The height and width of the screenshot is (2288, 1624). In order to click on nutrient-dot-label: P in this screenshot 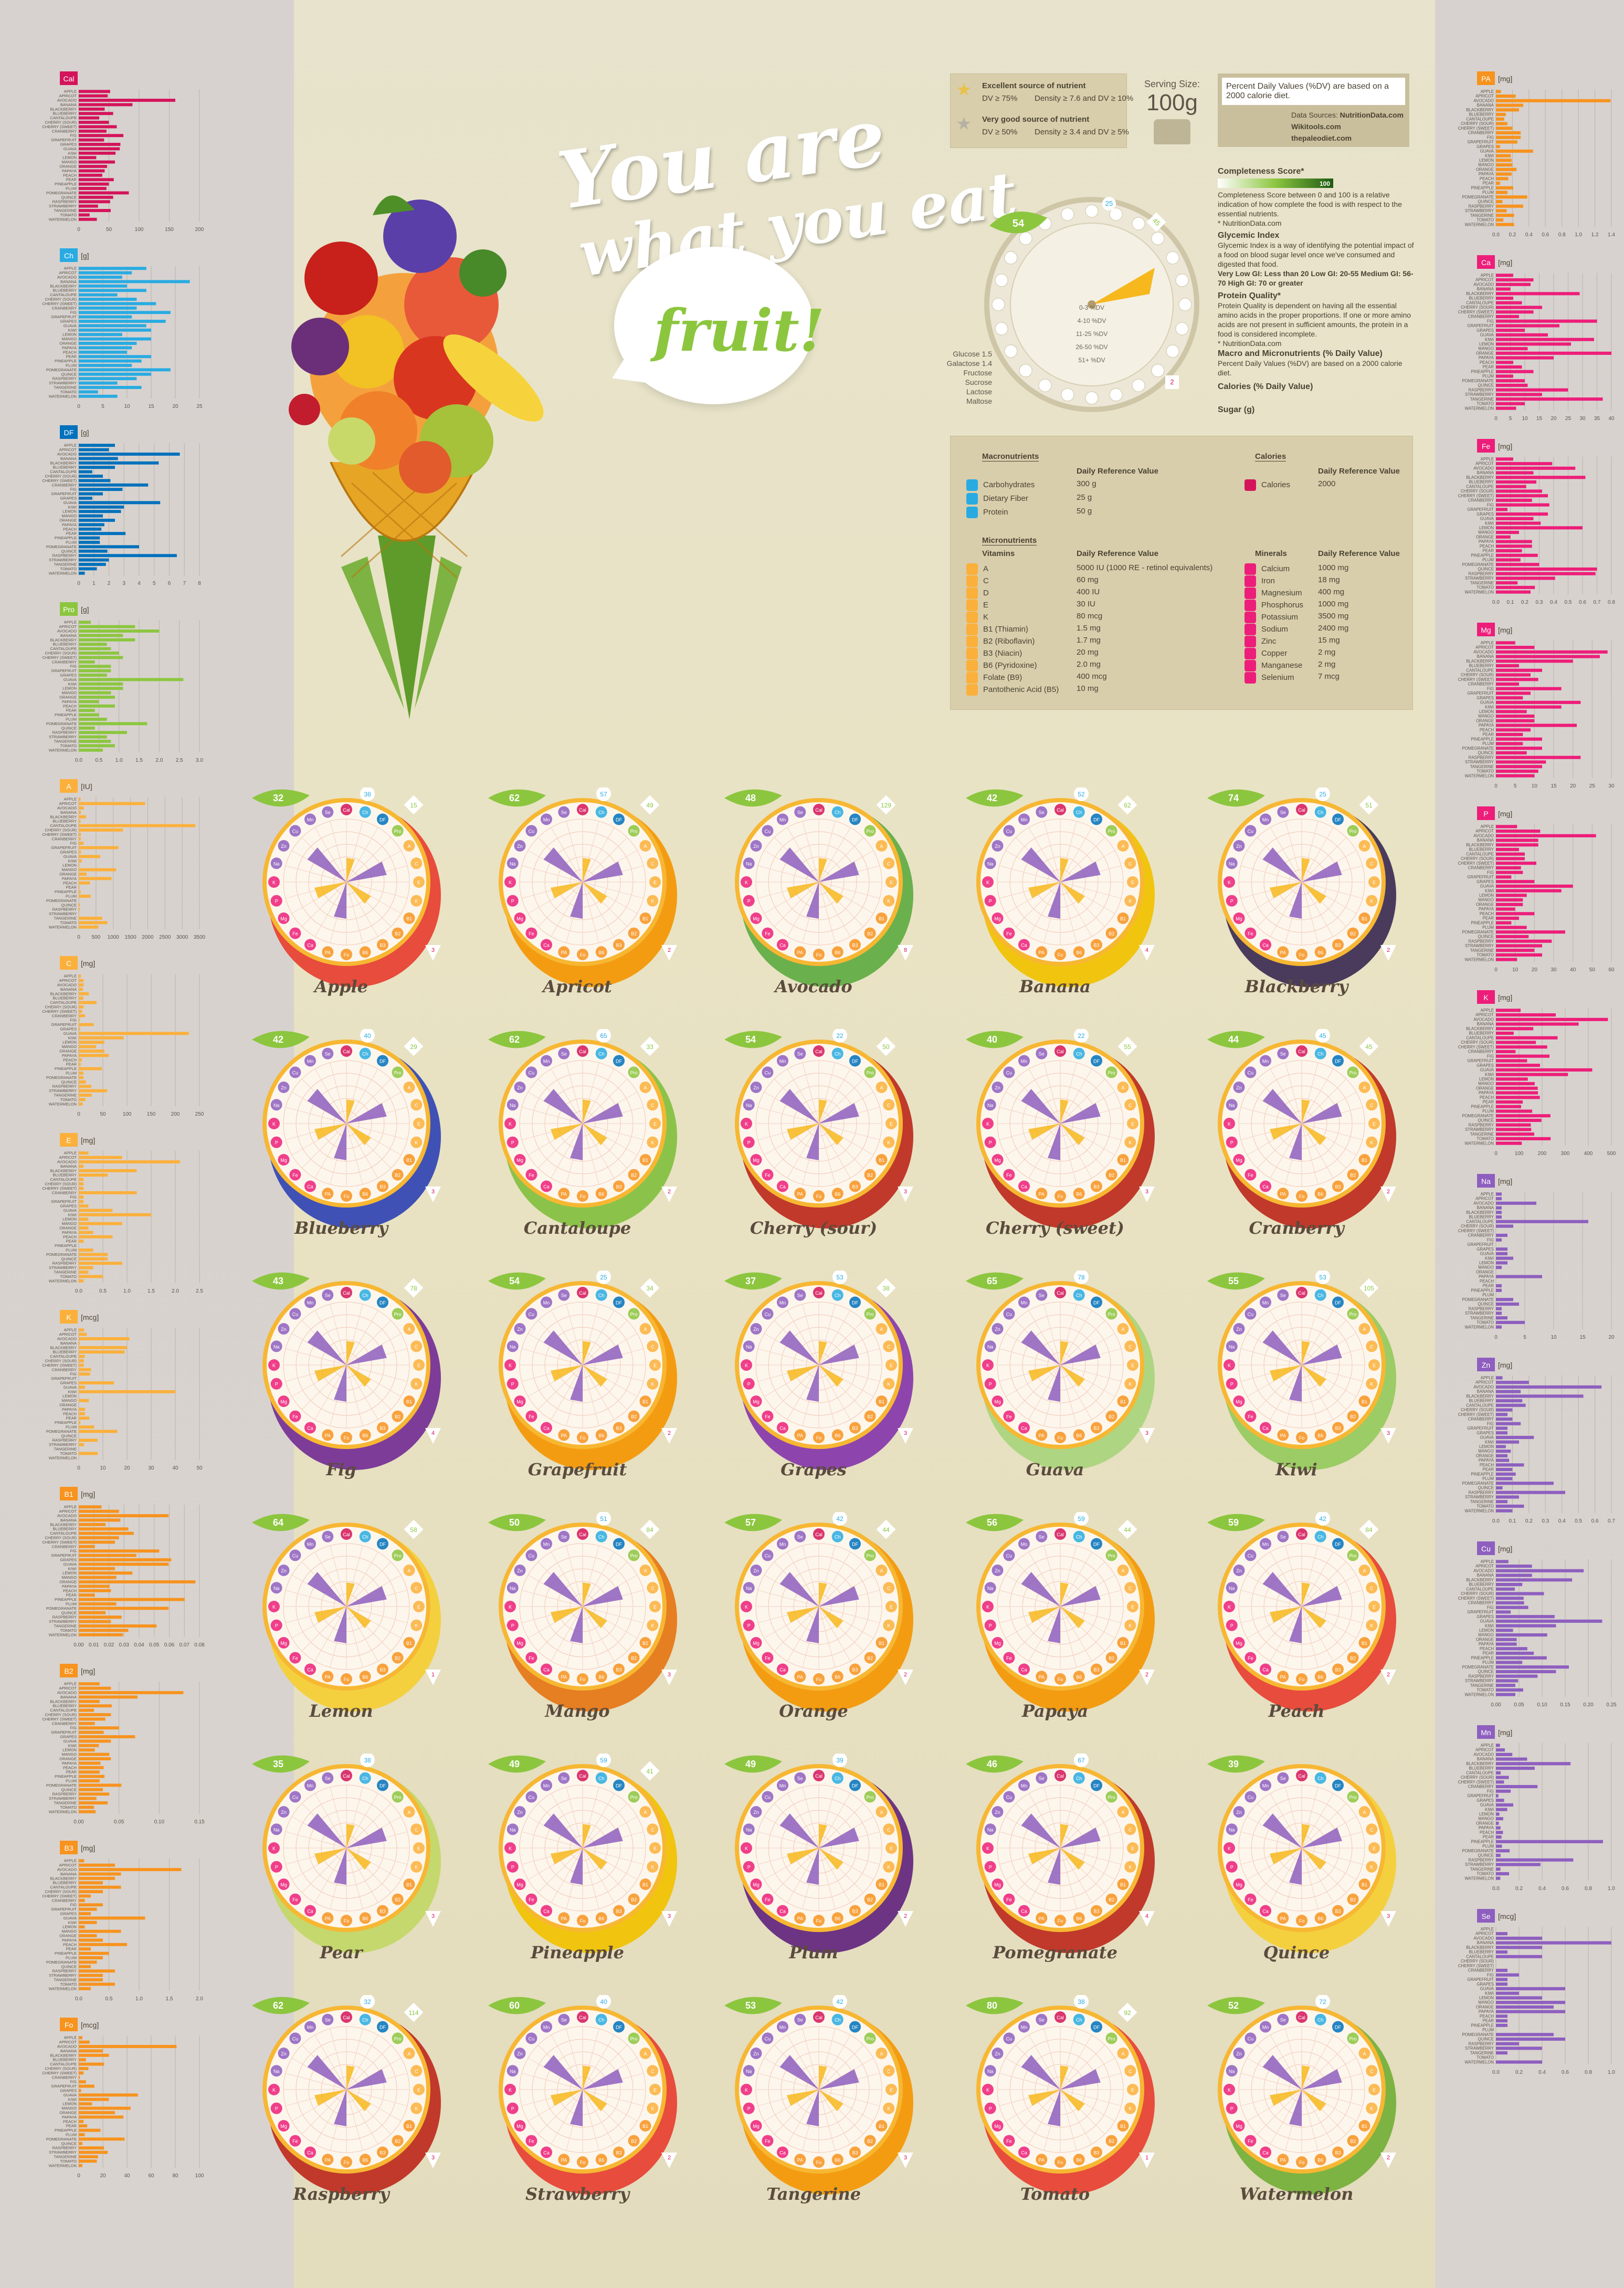, I will do `click(990, 2109)`.